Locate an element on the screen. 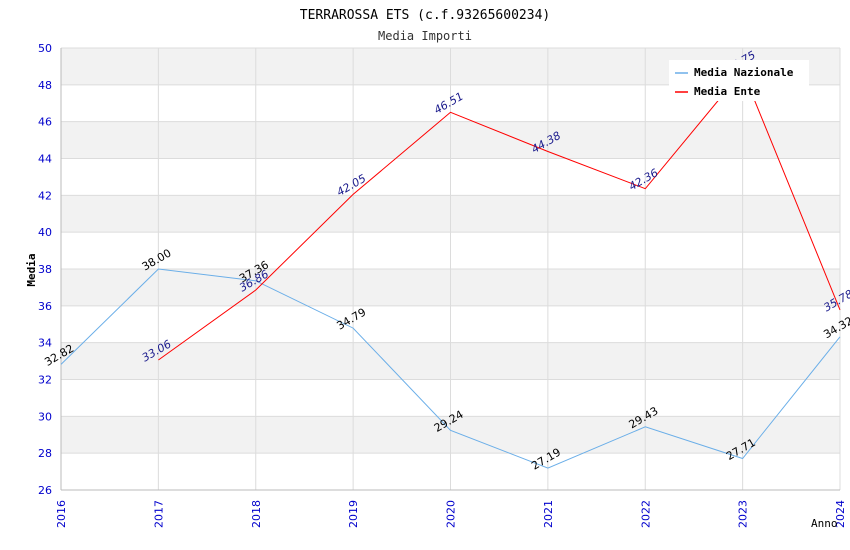  x-tick-label: 2022 is located at coordinates (645, 514).